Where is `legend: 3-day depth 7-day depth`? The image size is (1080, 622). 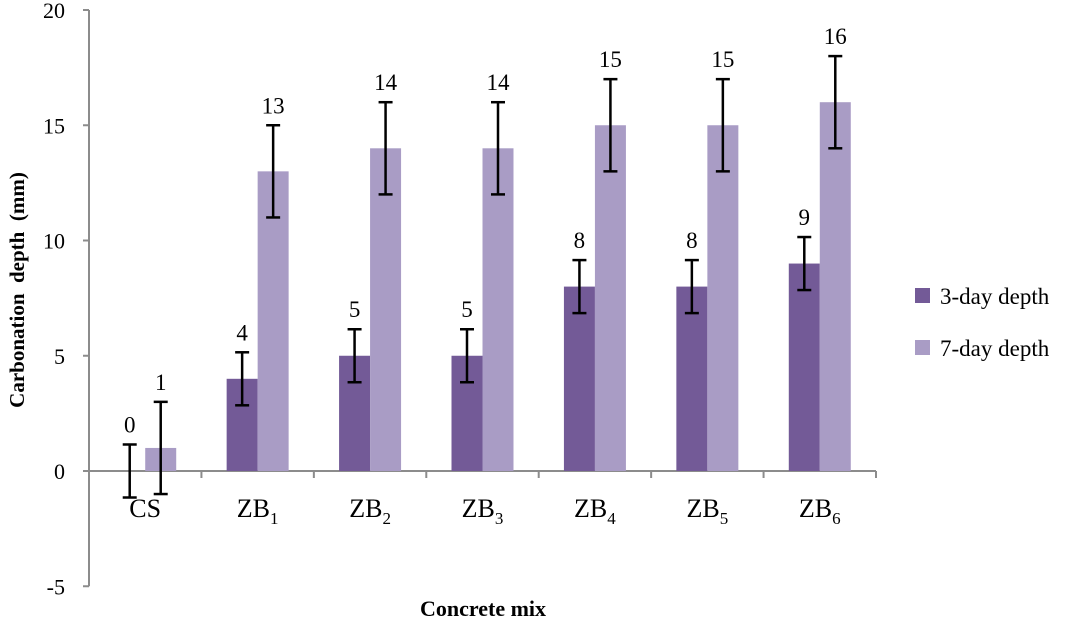 legend: 3-day depth 7-day depth is located at coordinates (982, 322).